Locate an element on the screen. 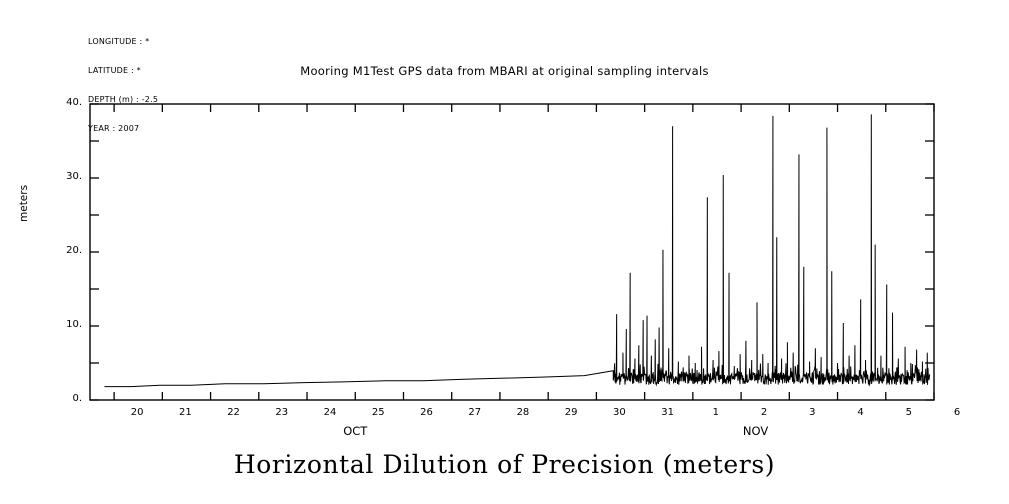 Image resolution: width=1009 pixels, height=504 pixels. x-tick-label-29: 29 is located at coordinates (571, 412).